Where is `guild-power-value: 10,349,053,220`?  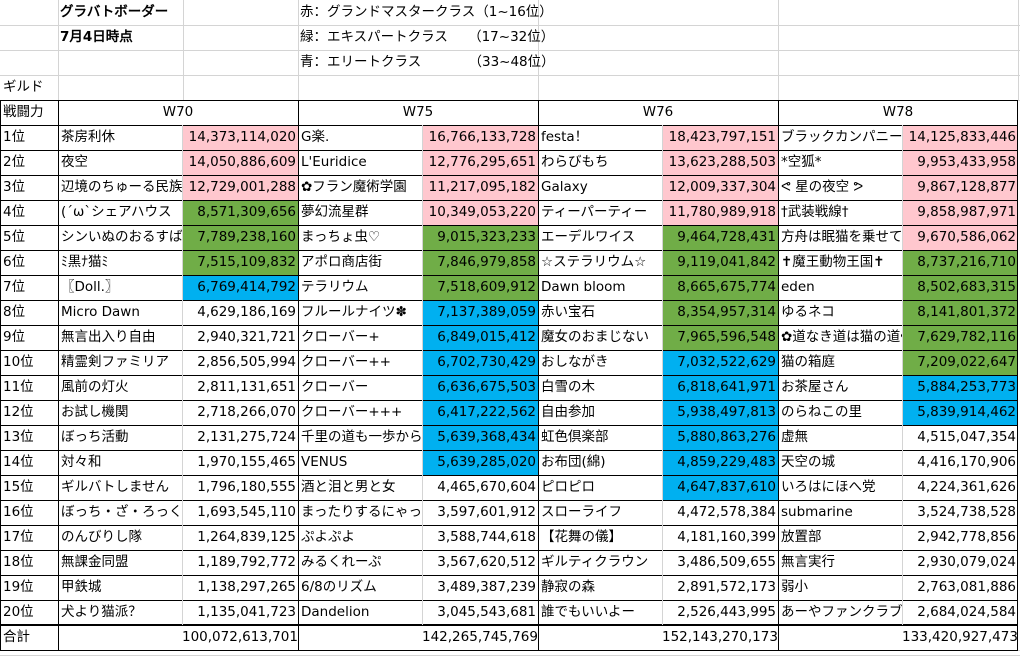 guild-power-value: 10,349,053,220 is located at coordinates (480, 212).